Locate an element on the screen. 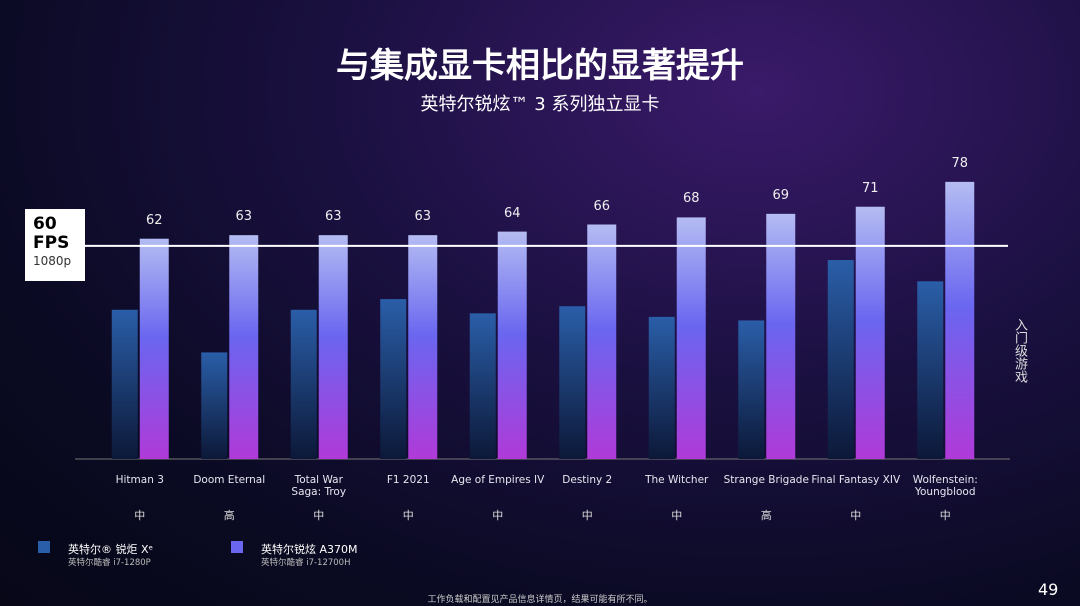 This screenshot has height=606, width=1080. footnote: 工作负载和配置见产品信息详情页，结果可能有所不同。 is located at coordinates (540, 600).